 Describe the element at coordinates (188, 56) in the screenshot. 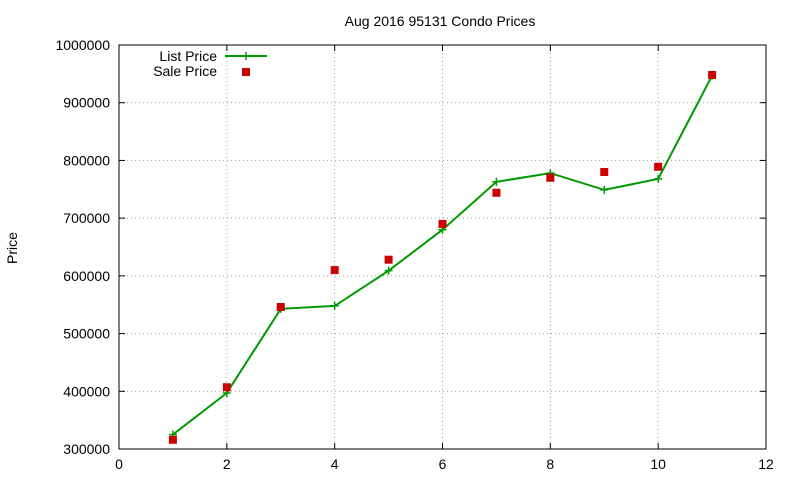

I see `legend-label-list-price: List Price` at that location.